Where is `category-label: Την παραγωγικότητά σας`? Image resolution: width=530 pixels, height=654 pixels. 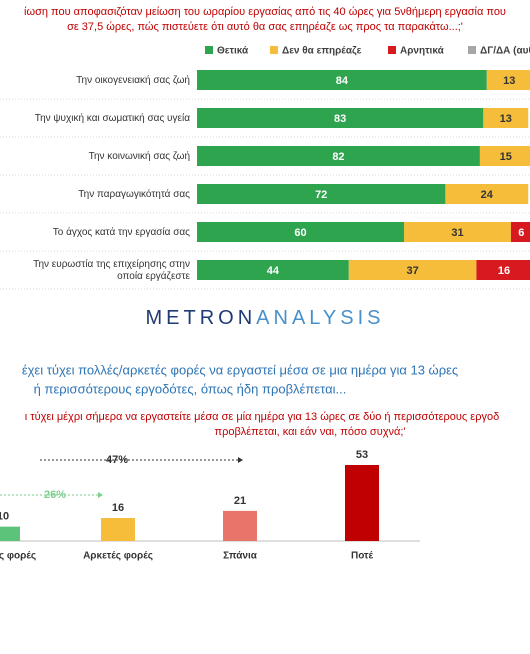
category-label: Την παραγωγικότητά σας is located at coordinates (134, 194).